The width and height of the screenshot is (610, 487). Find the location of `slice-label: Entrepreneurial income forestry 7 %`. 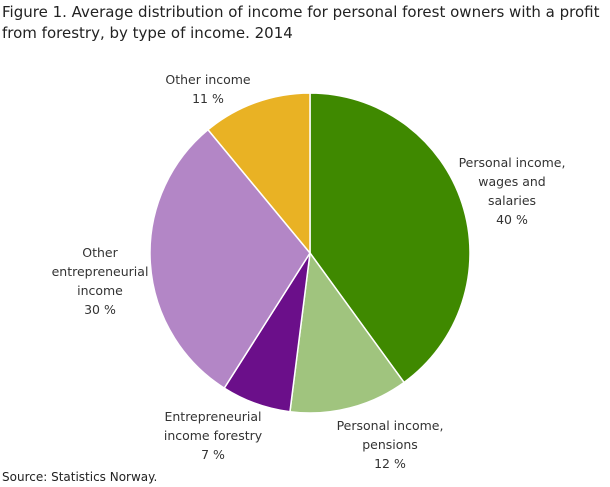

slice-label: Entrepreneurial income forestry 7 % is located at coordinates (213, 435).